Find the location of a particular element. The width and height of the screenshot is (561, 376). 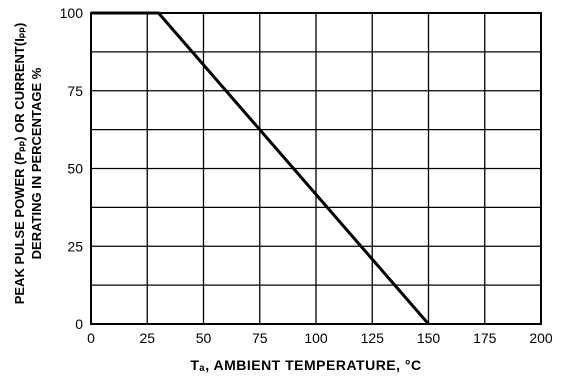

x-axis-label: Tₐ, AMBIENT TEMPERATURE, °C is located at coordinates (305, 365).